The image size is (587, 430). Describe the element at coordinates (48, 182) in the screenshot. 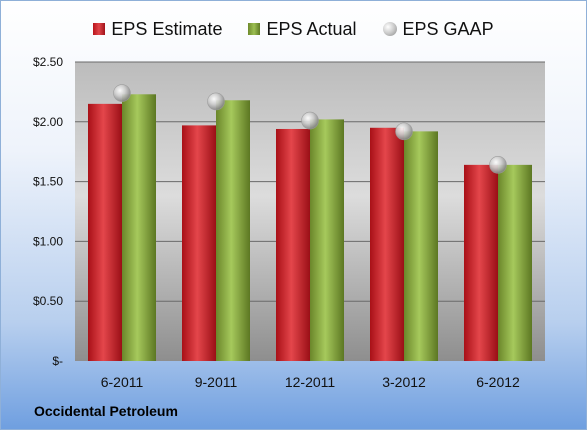

I see `y-tick-label: $1.50` at that location.